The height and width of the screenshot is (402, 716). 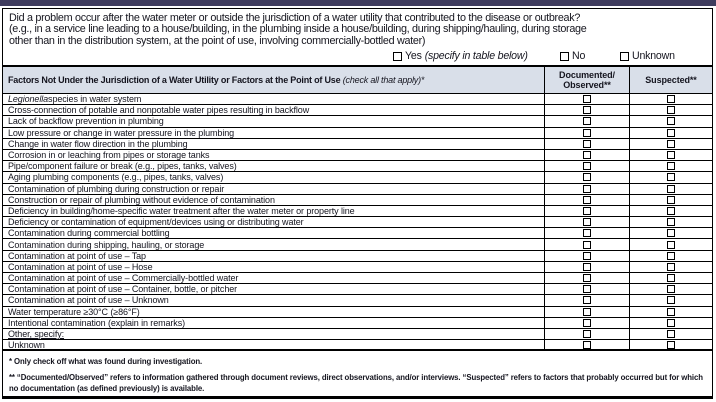 What do you see at coordinates (357, 256) in the screenshot?
I see `table-row: Contamination at point of use – Tap` at bounding box center [357, 256].